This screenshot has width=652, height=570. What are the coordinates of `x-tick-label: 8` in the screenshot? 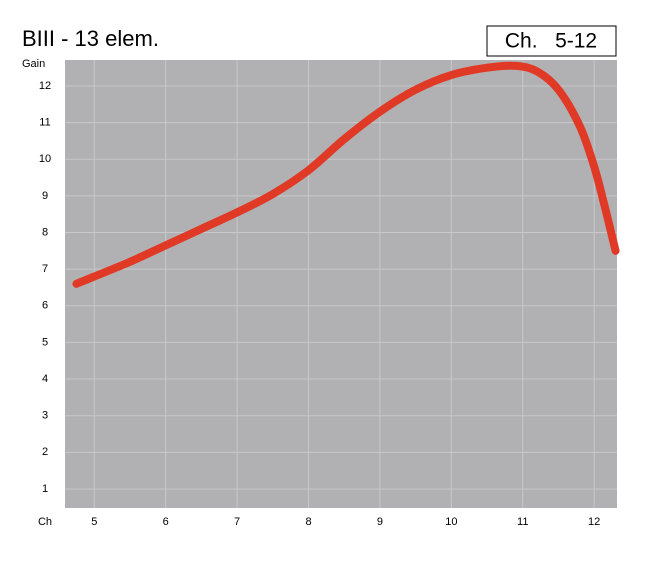 It's located at (308, 522).